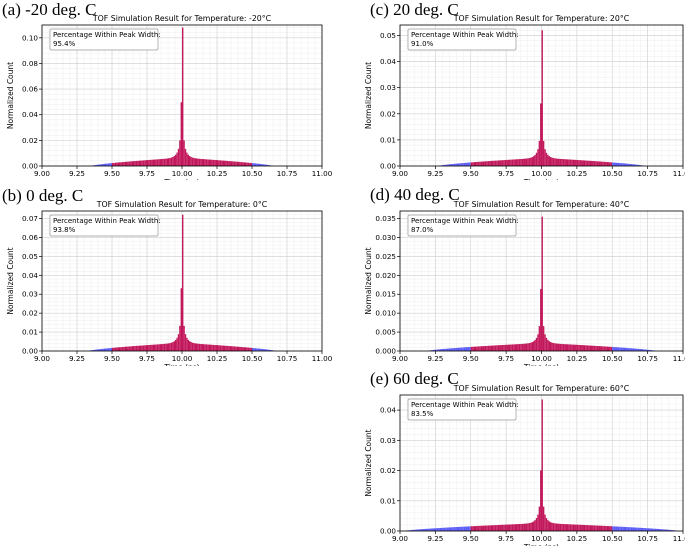  What do you see at coordinates (414, 378) in the screenshot?
I see `panel-label-e: (e) 60 deg. C` at bounding box center [414, 378].